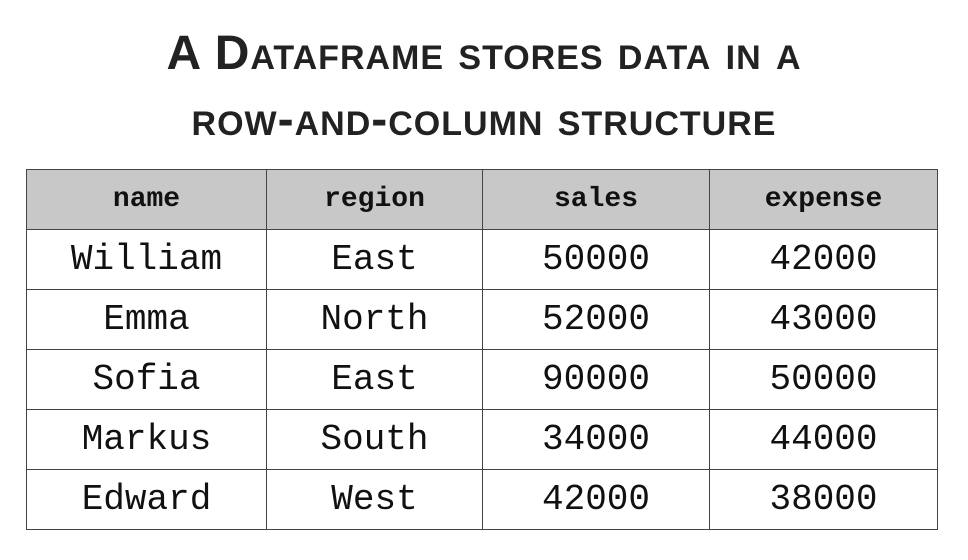 This screenshot has height=560, width=968. What do you see at coordinates (146, 499) in the screenshot?
I see `cell-name: Edward` at bounding box center [146, 499].